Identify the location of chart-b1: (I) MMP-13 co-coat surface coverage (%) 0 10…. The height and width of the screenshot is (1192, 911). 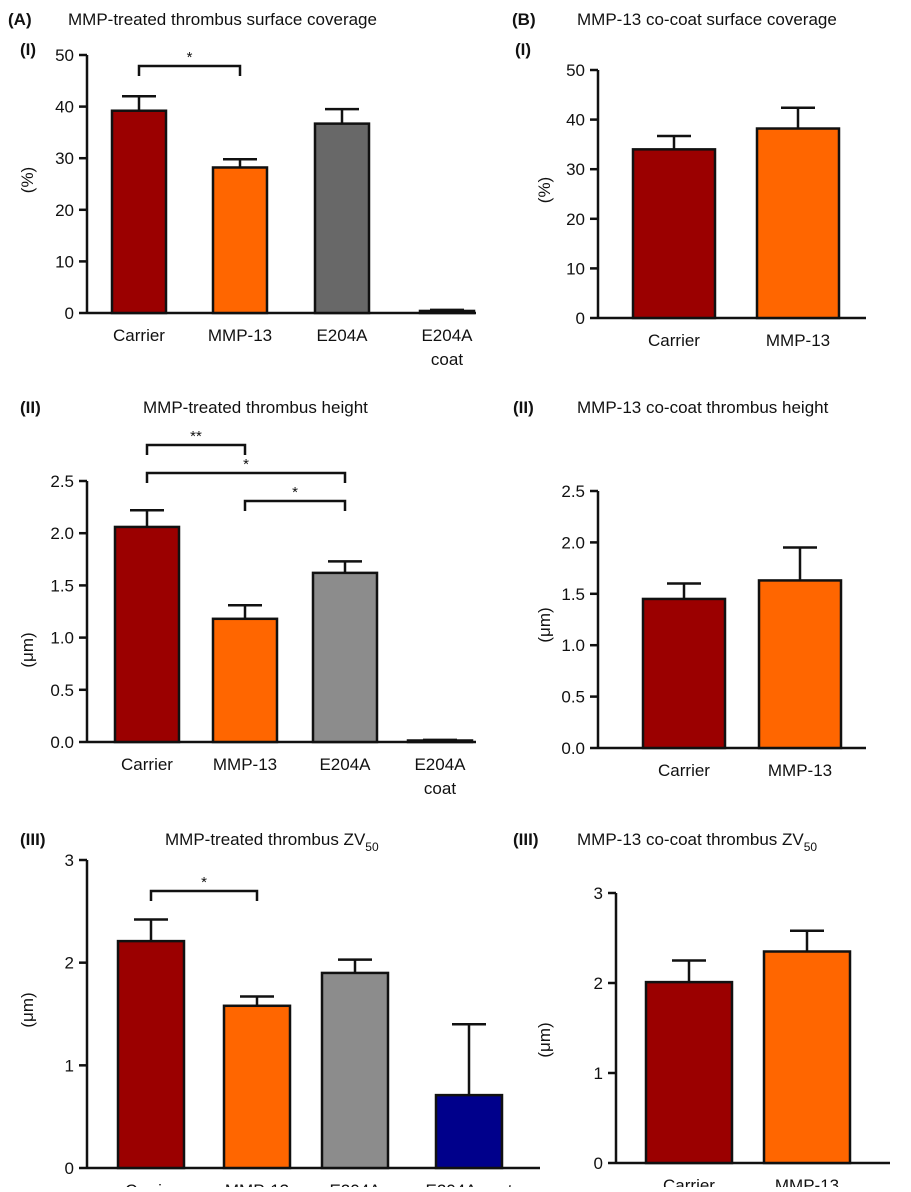
(690, 180).